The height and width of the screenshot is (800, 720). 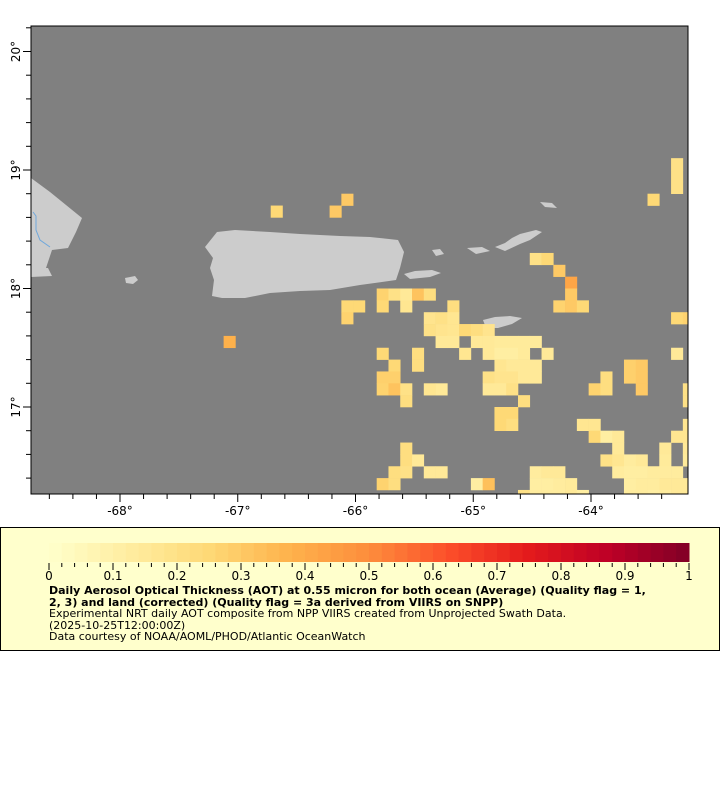 What do you see at coordinates (368, 576) in the screenshot?
I see `colorbar-tick-label: 0.5` at bounding box center [368, 576].